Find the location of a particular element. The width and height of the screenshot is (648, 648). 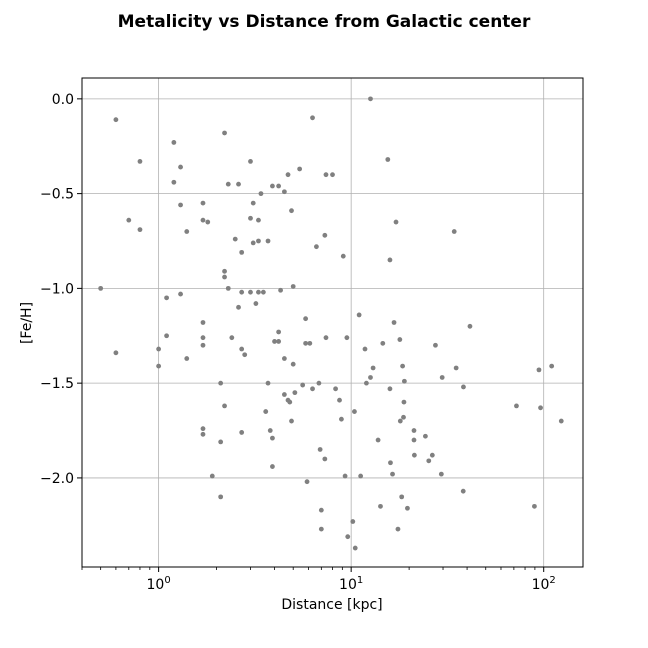

x-axis-ticks: 100 101 102 is located at coordinates (351, 580).